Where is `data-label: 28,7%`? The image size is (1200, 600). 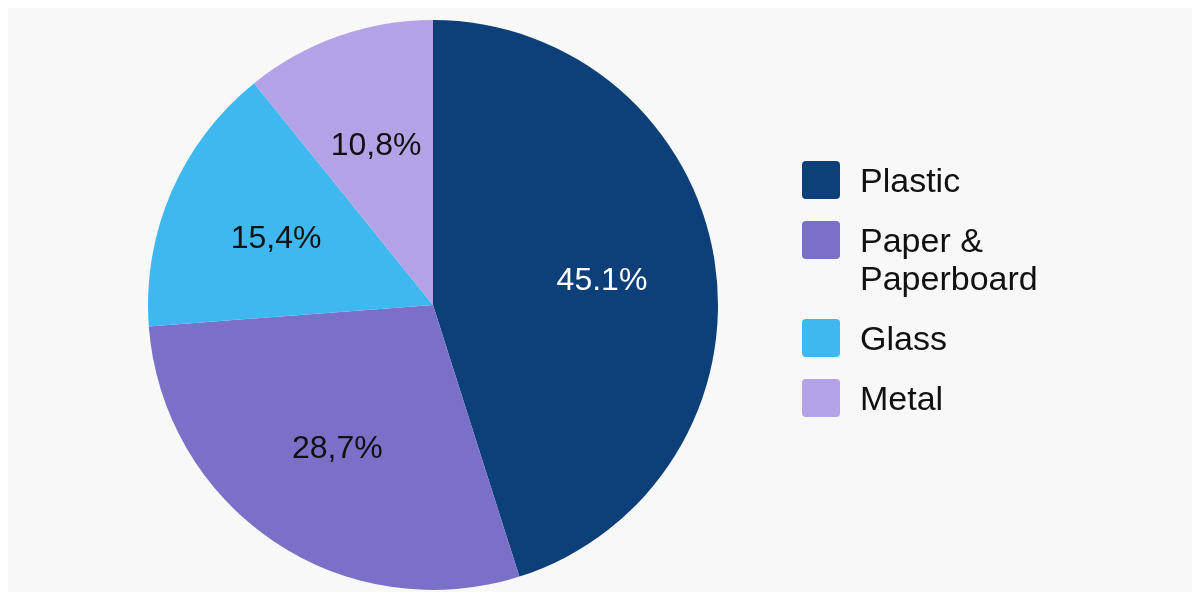
data-label: 28,7% is located at coordinates (337, 446).